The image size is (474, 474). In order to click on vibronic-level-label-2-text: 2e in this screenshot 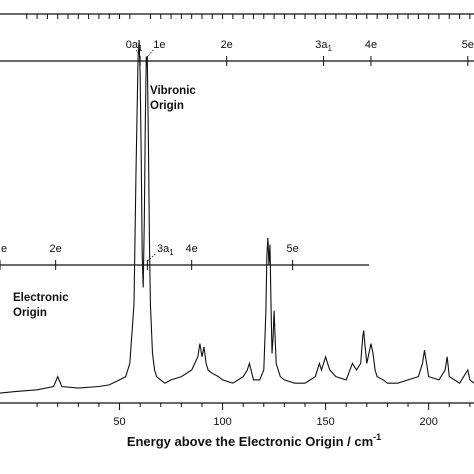, I will do `click(227, 45)`.